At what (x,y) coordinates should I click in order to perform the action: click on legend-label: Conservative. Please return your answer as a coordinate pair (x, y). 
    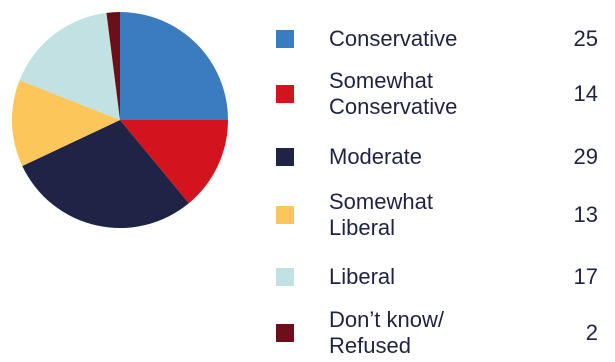
    Looking at the image, I should click on (393, 38).